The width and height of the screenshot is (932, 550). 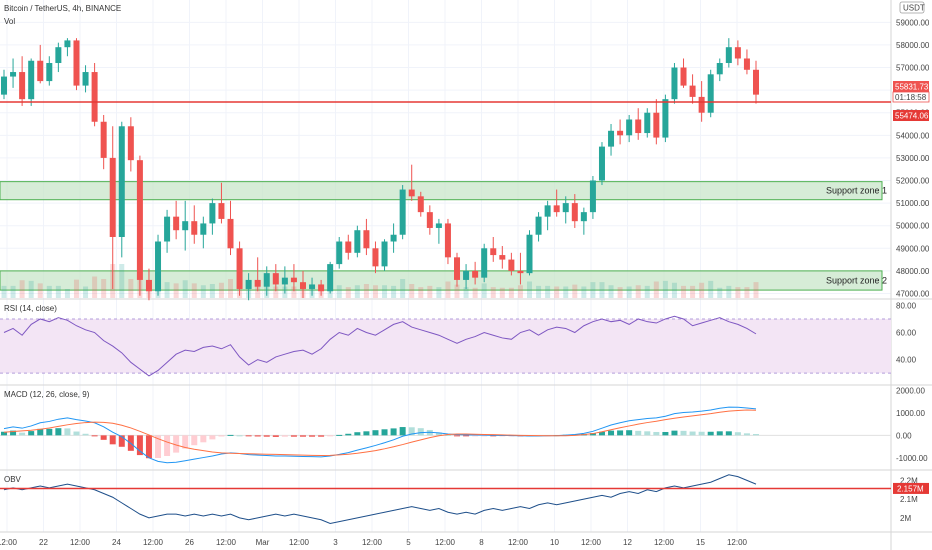 What do you see at coordinates (62, 8) in the screenshot?
I see `symbol-title: Bitcoin / TetherUS, 4h, BINANCE` at bounding box center [62, 8].